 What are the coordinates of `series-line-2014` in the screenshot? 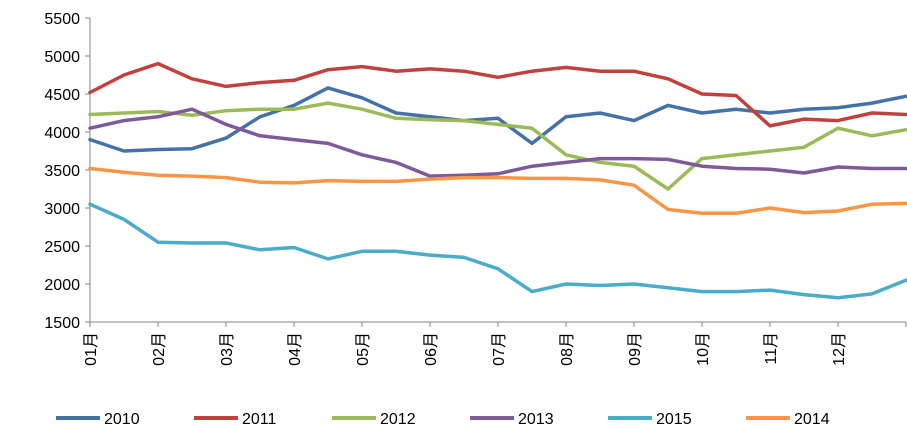 It's located at (497, 191).